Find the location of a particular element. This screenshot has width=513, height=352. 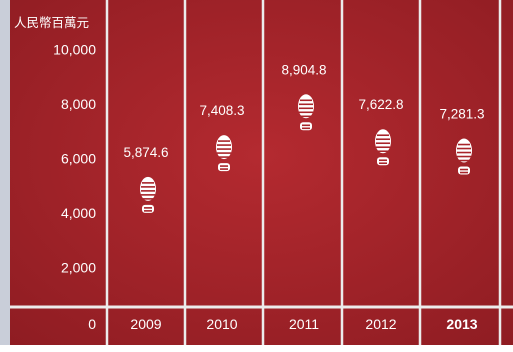

y-tick-label: 8,000 is located at coordinates (78, 104).